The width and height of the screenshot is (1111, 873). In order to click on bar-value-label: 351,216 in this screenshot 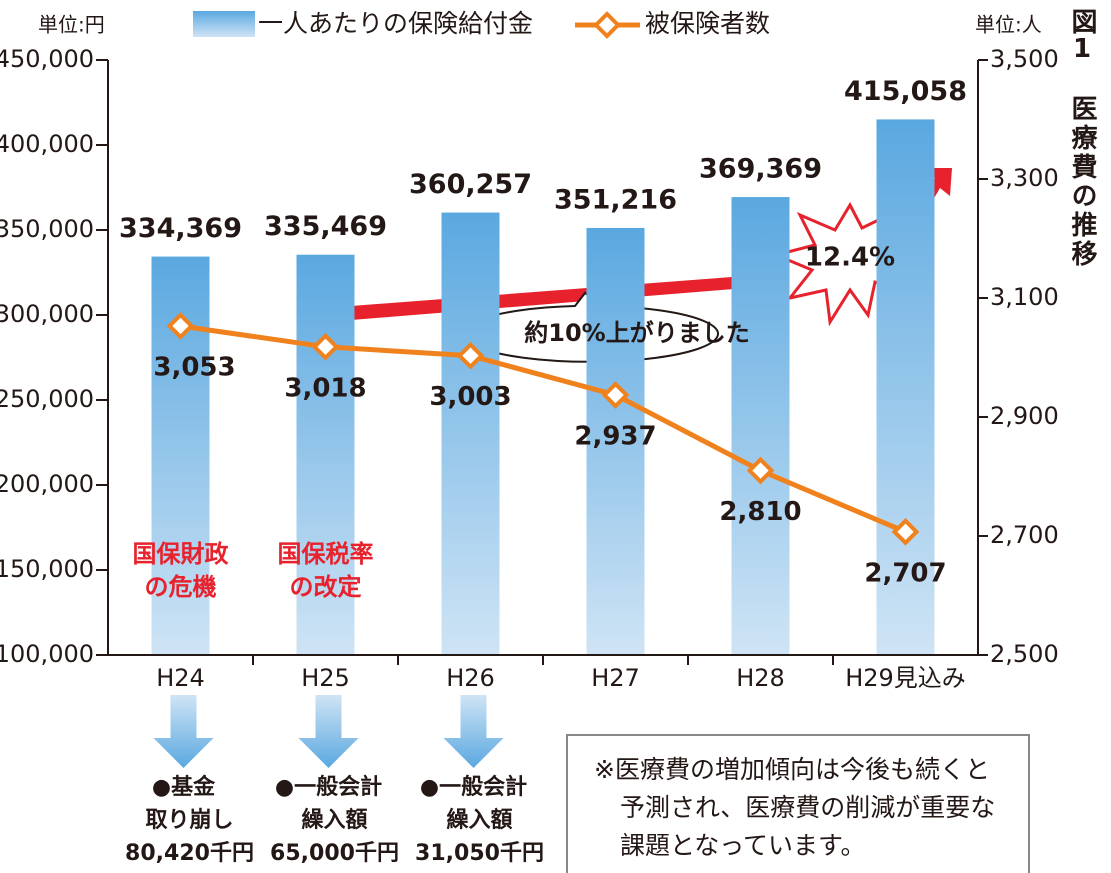, I will do `click(615, 199)`.